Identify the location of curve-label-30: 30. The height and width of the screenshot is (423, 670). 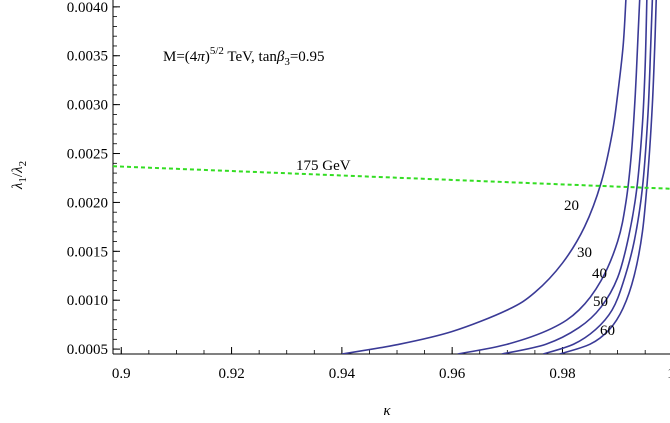
(584, 253).